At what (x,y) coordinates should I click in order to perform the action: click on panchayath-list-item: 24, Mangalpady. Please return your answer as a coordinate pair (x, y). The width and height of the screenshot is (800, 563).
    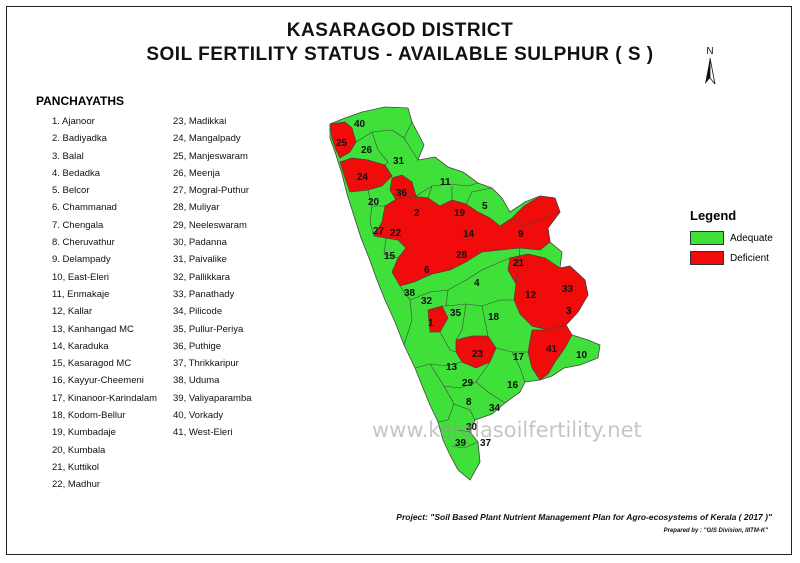
    Looking at the image, I should click on (207, 139).